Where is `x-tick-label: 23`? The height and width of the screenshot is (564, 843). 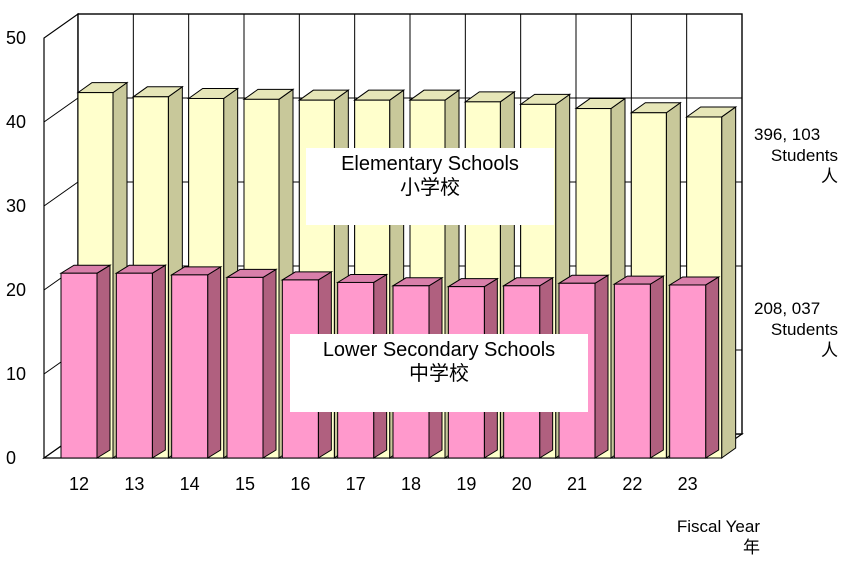 x-tick-label: 23 is located at coordinates (688, 484).